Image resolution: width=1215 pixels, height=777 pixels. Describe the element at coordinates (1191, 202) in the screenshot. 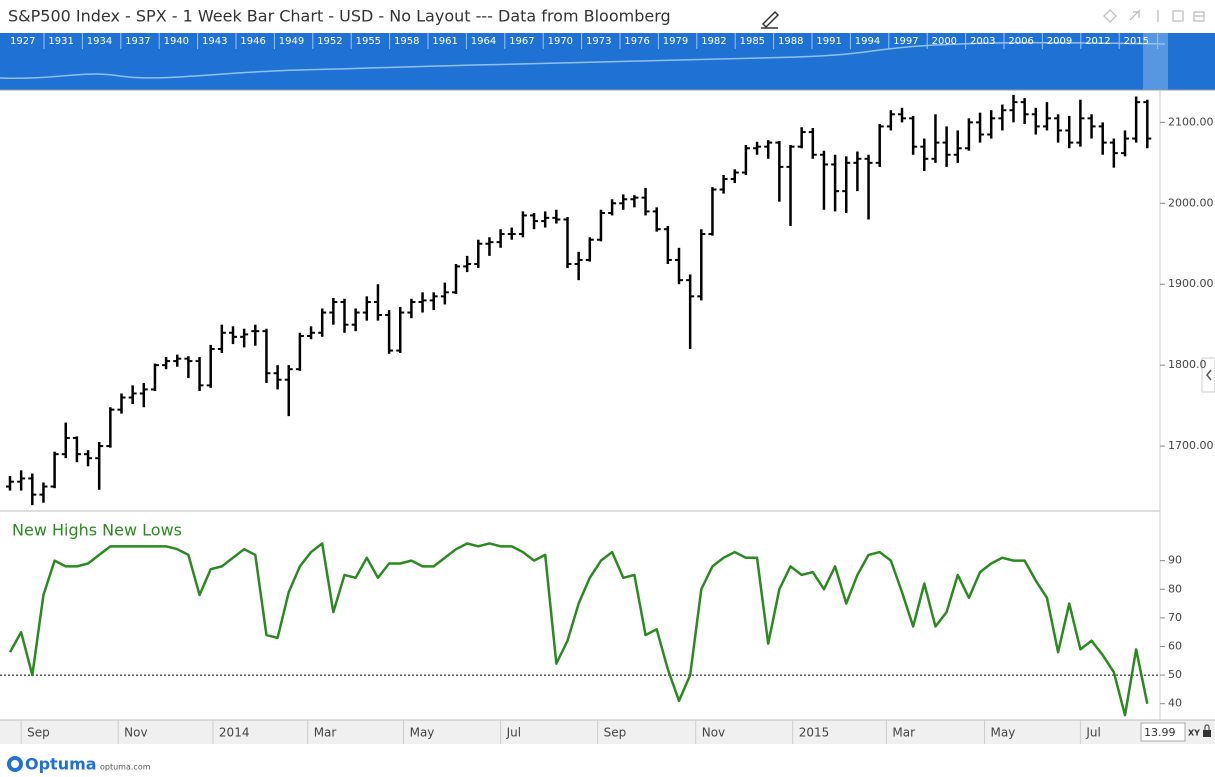

I see `y-tick-label: 2000.00` at that location.